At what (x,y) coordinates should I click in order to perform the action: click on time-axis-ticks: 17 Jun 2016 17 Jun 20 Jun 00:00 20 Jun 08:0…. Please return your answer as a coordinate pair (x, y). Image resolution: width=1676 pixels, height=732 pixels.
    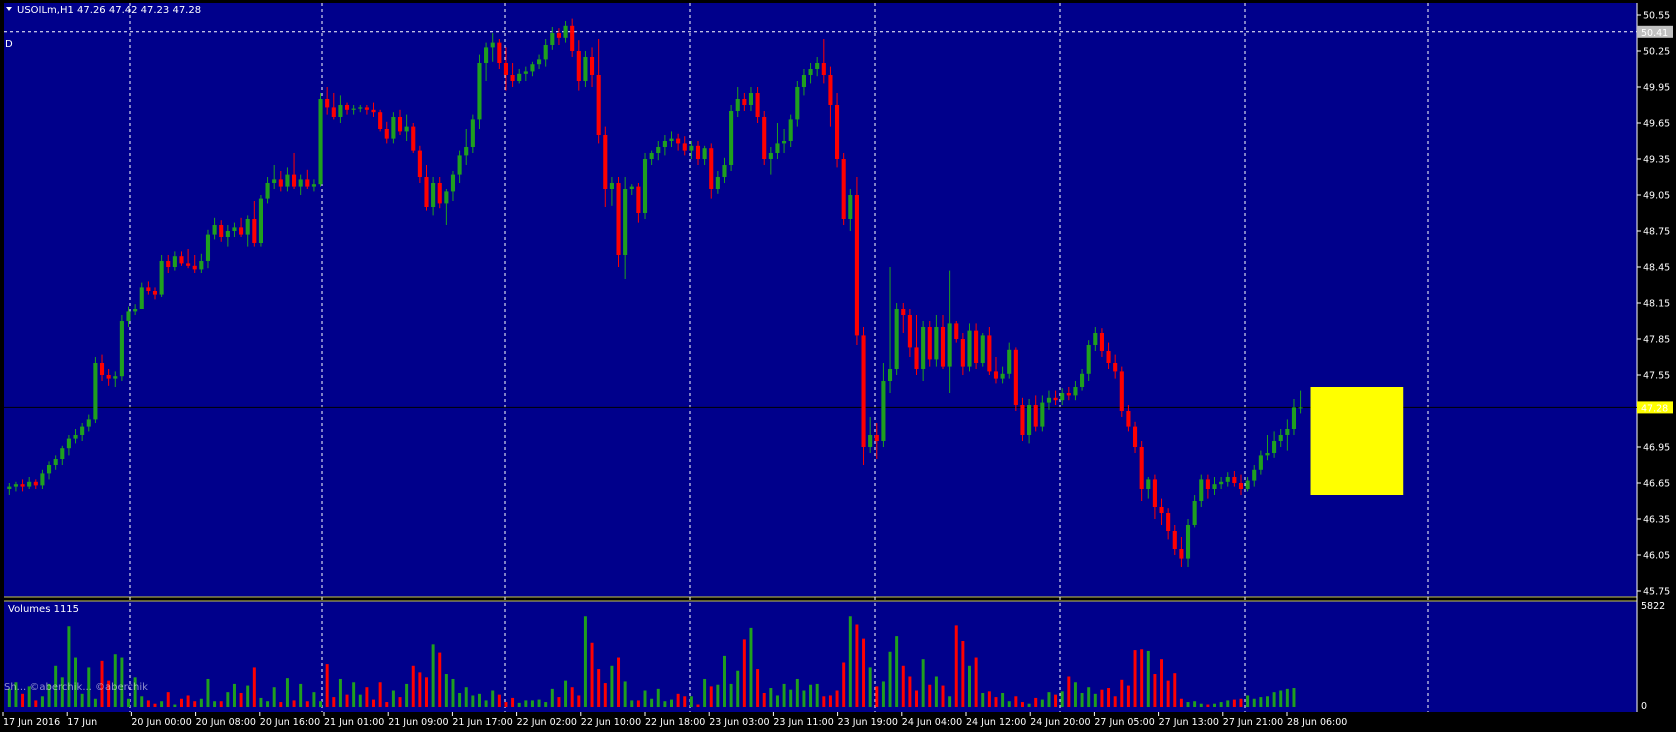
    Looking at the image, I should click on (674, 720).